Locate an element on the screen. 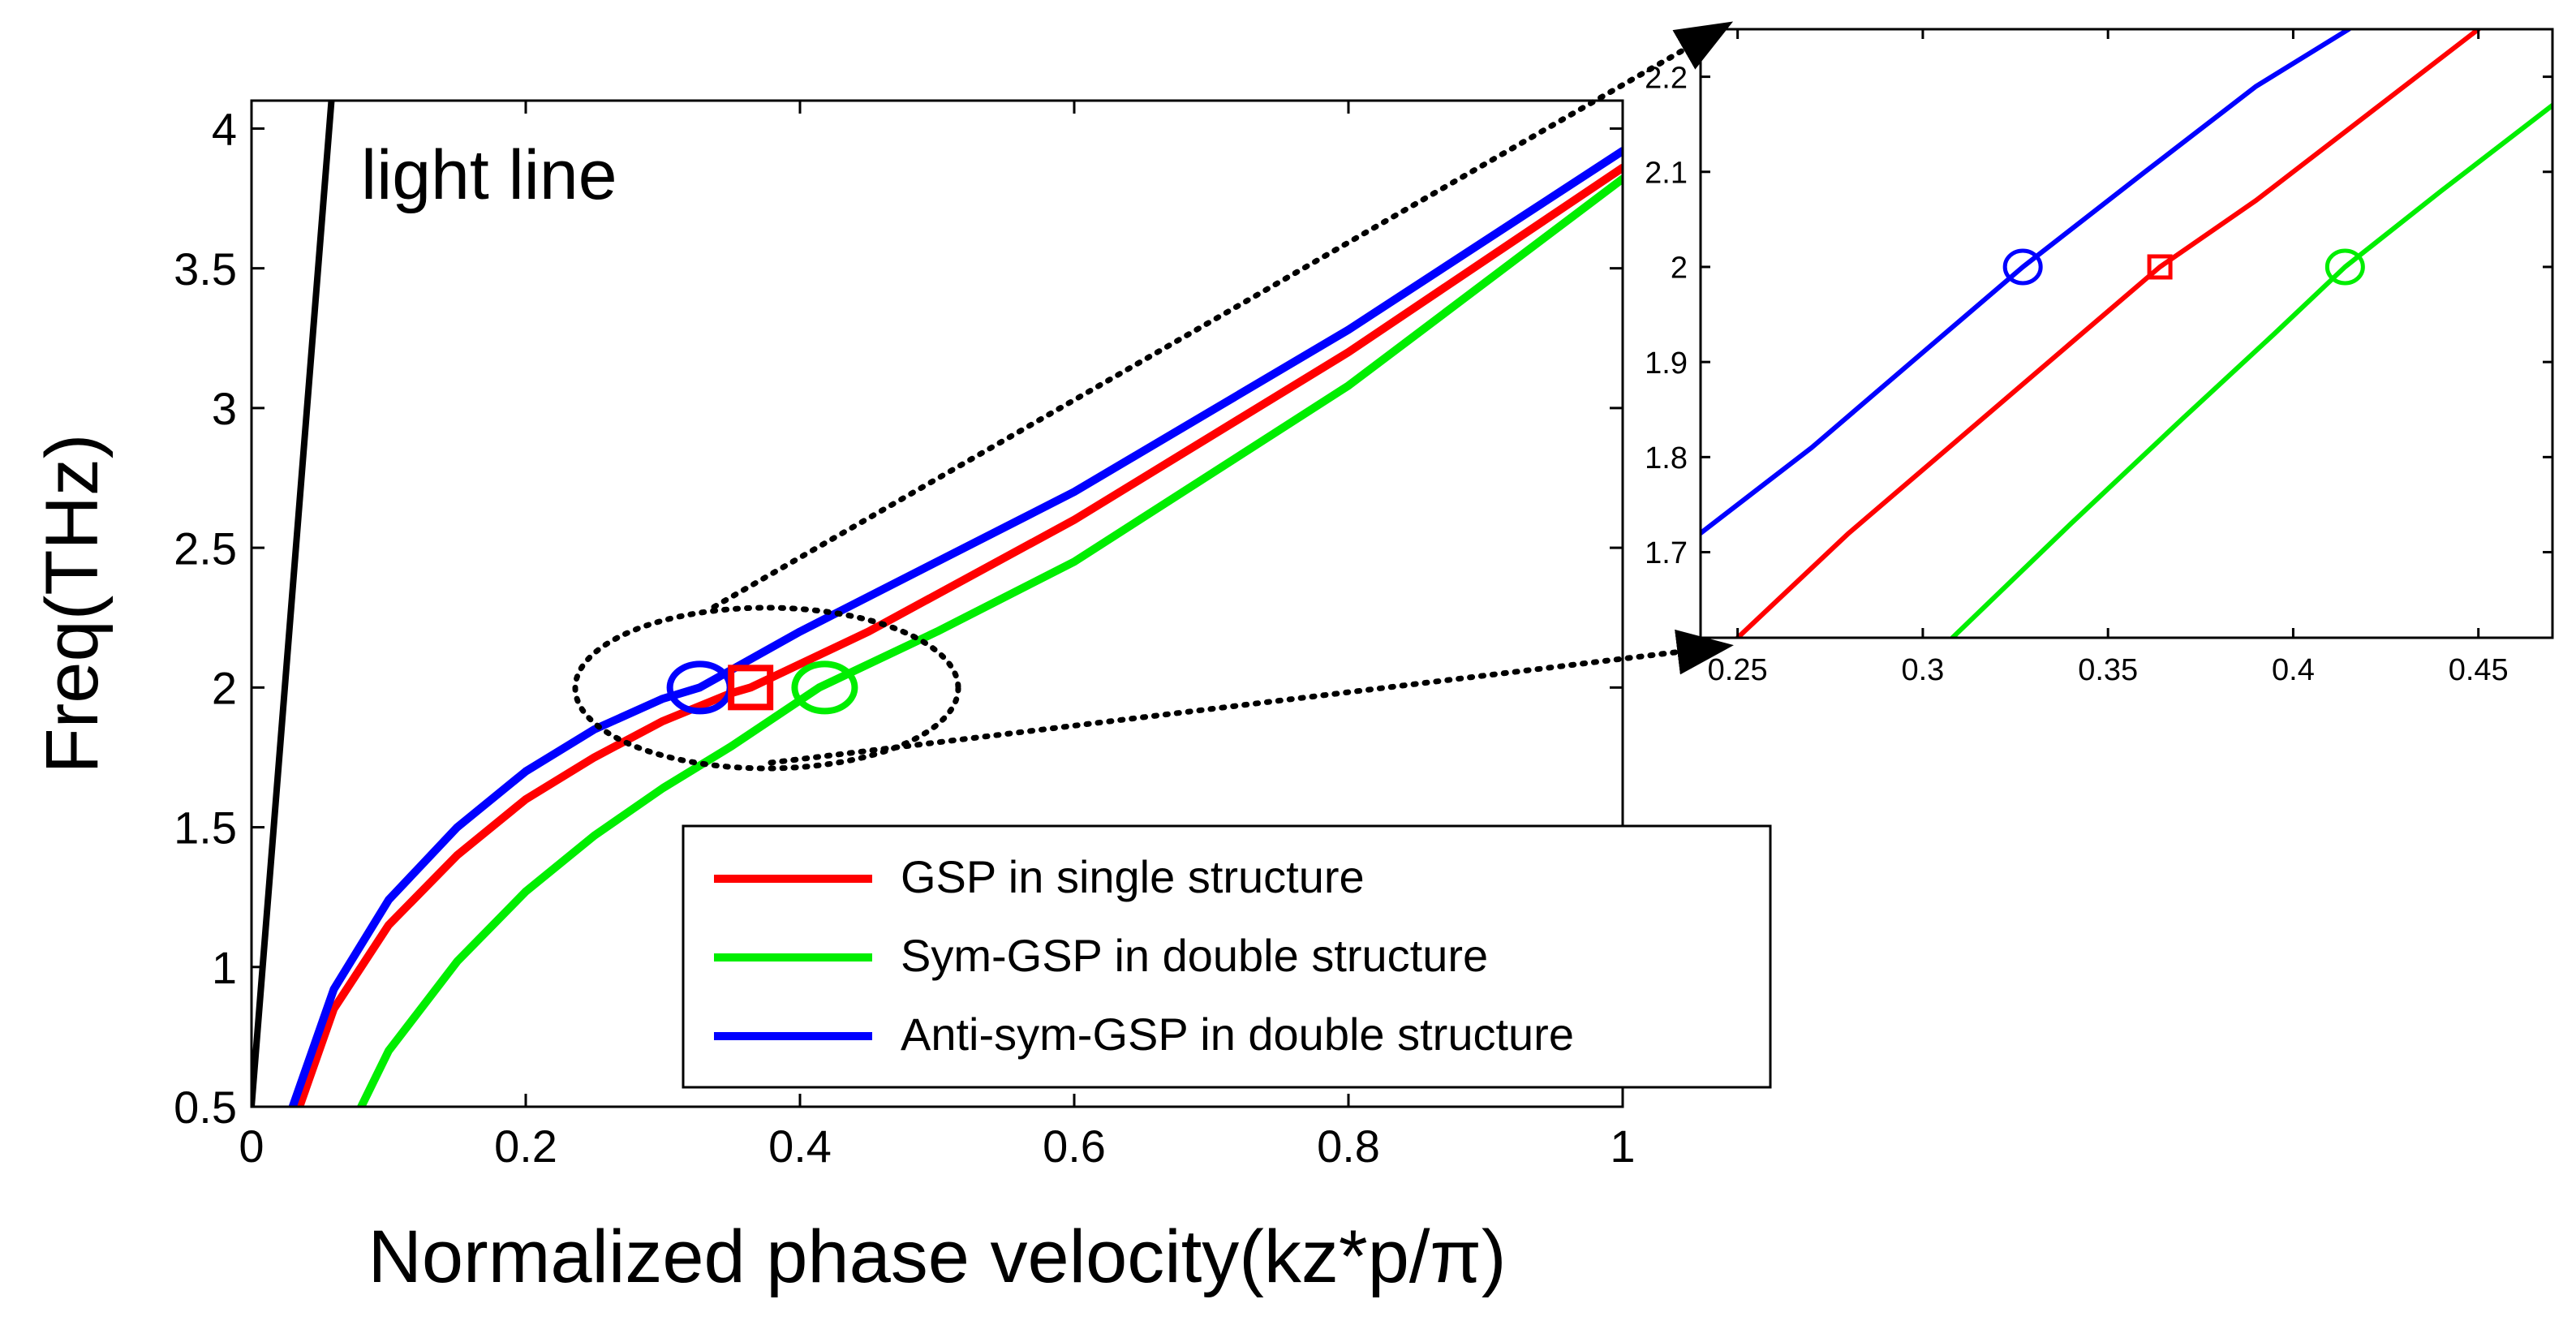 Image resolution: width=2576 pixels, height=1325 pixels. inset-y-tick-label: 2.2 is located at coordinates (1666, 78).